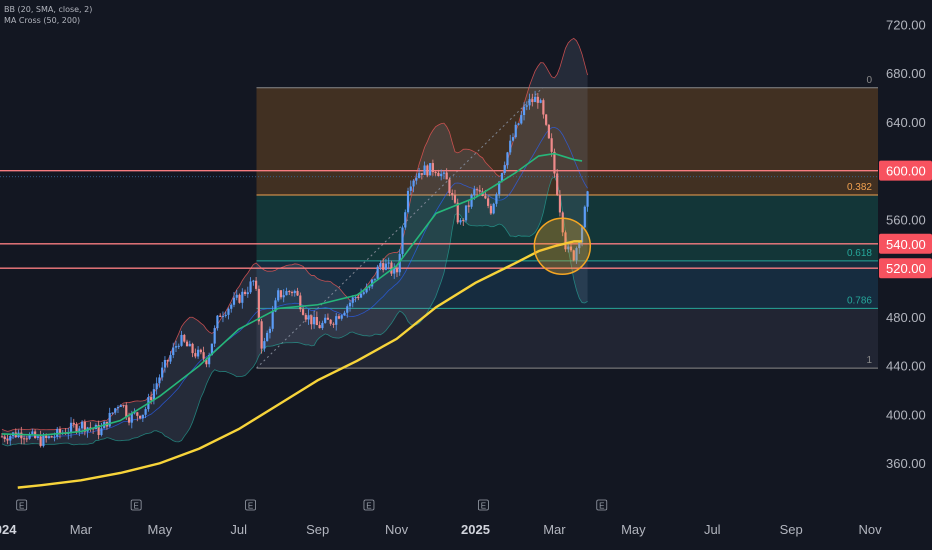 The height and width of the screenshot is (550, 932). Describe the element at coordinates (8, 529) in the screenshot. I see `time-tick-label: 2024` at that location.